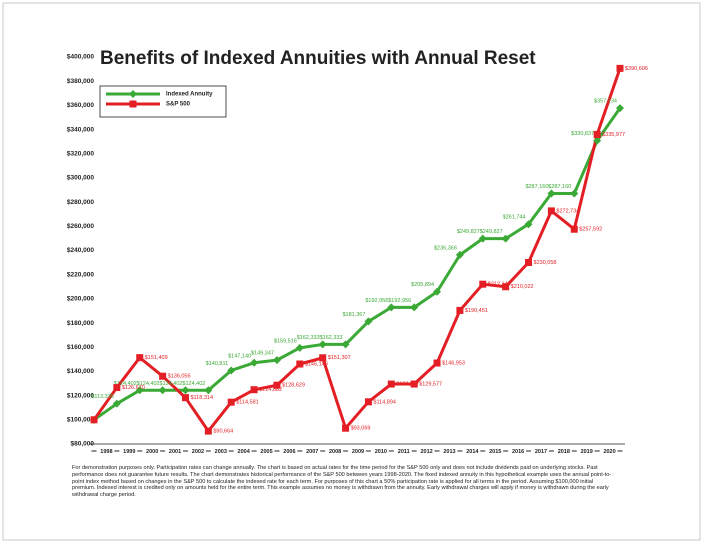  What do you see at coordinates (453, 363) in the screenshot?
I see `data-label: $146,953` at bounding box center [453, 363].